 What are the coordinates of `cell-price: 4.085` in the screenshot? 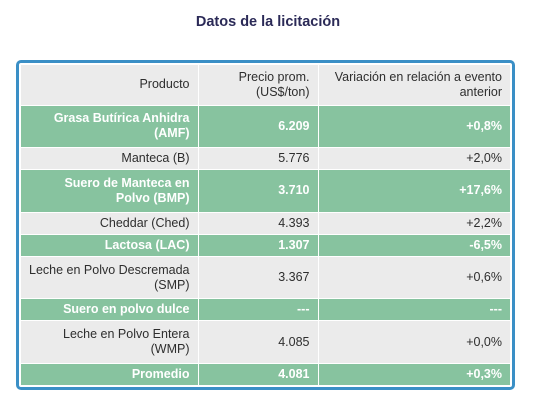 It's located at (258, 342).